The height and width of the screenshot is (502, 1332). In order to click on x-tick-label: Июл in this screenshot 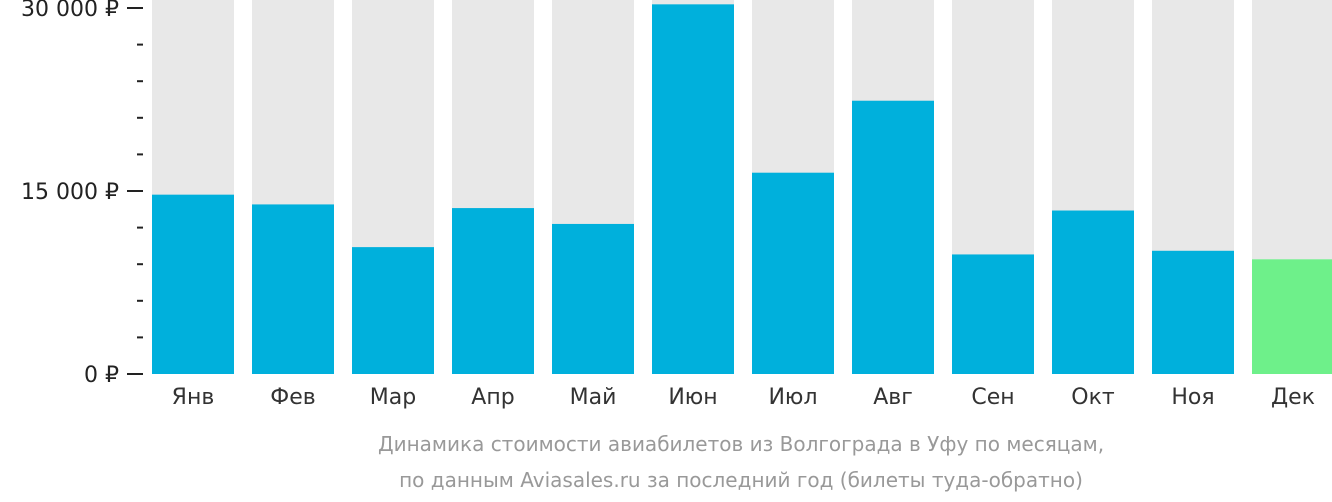, I will do `click(792, 397)`.